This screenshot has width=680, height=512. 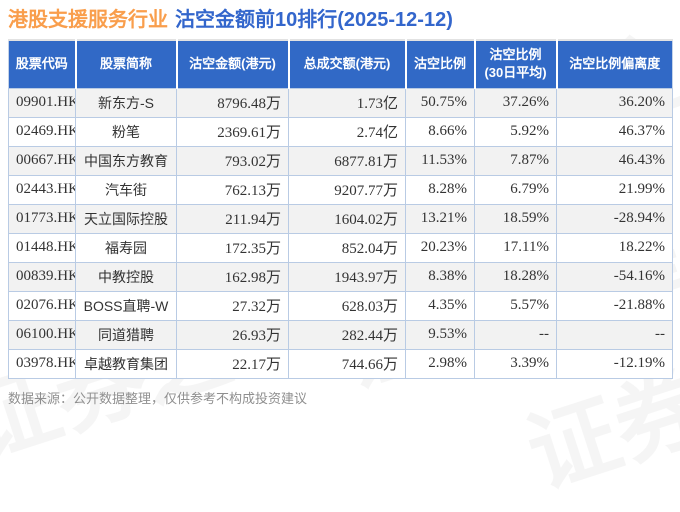 I want to click on short-ratio-cell: 13.21%, so click(x=440, y=218).